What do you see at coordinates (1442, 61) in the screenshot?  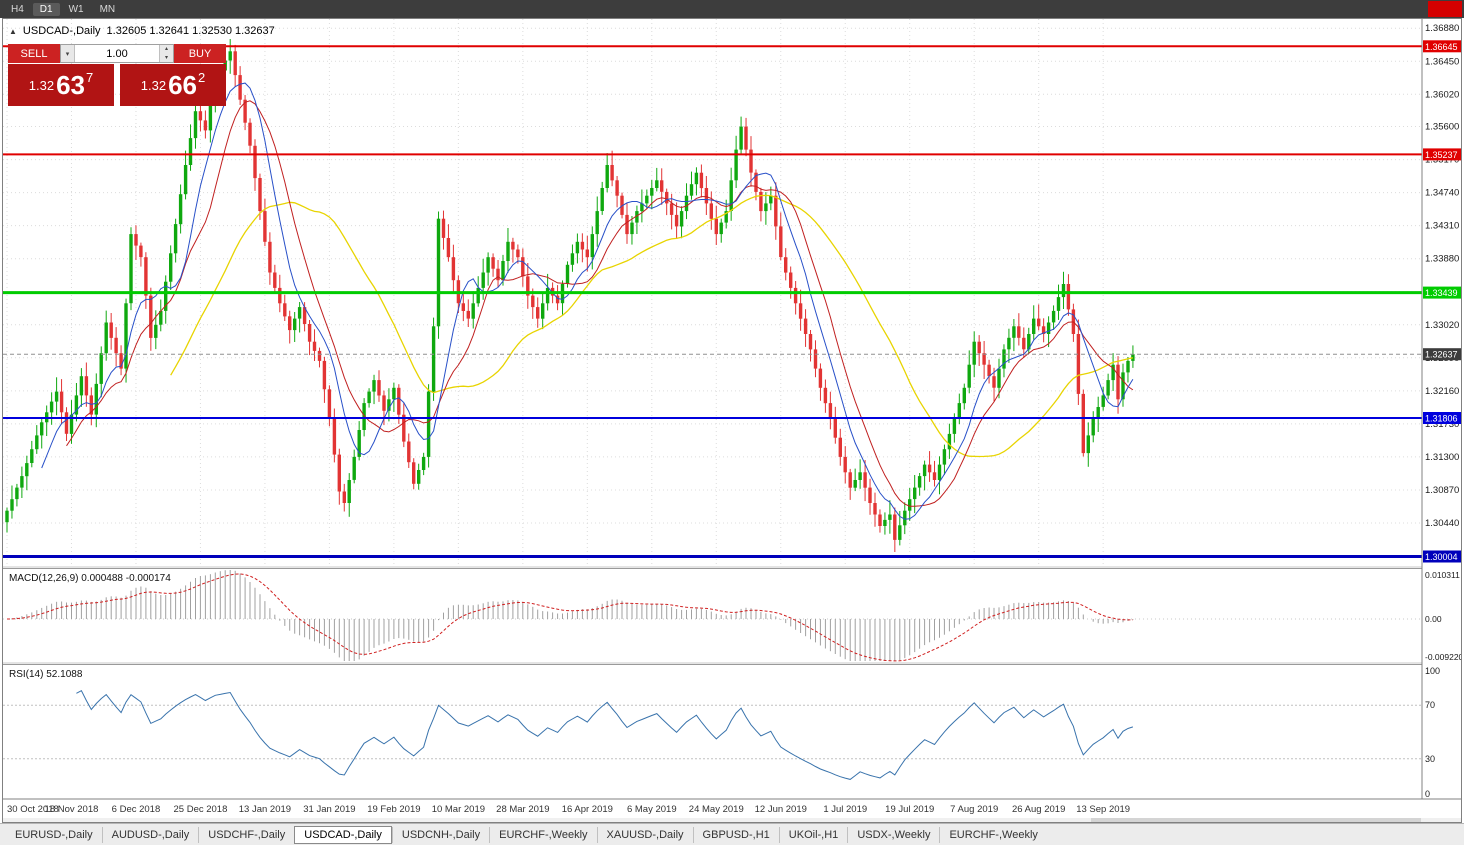 I see `svg-text: 1.36450` at bounding box center [1442, 61].